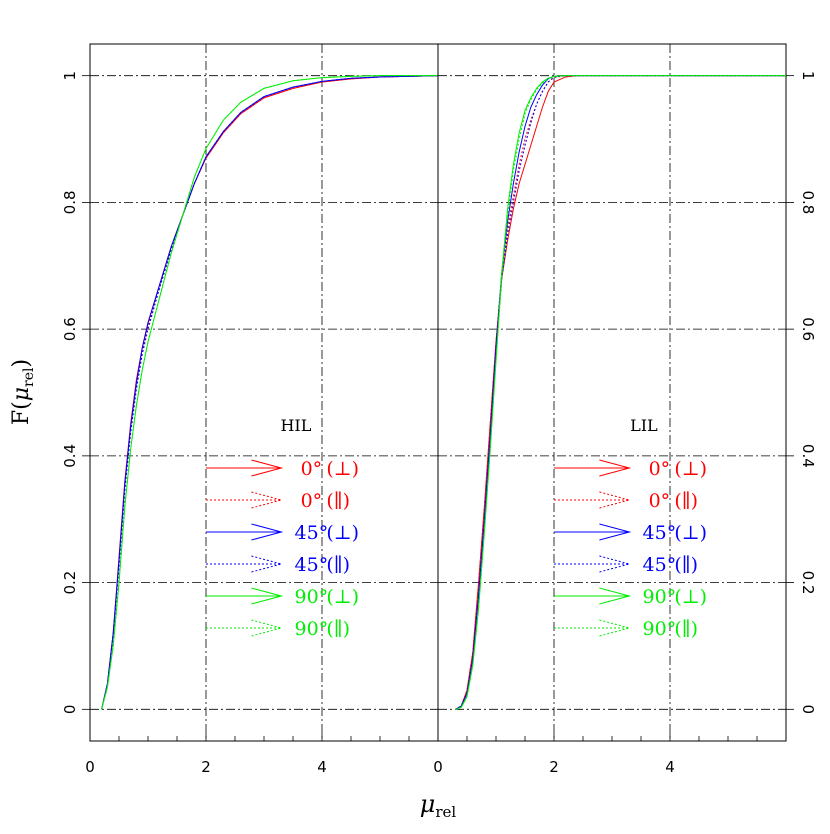 This screenshot has width=830, height=834. Describe the element at coordinates (445, 812) in the screenshot. I see `x-axis-title-sub: rel` at that location.